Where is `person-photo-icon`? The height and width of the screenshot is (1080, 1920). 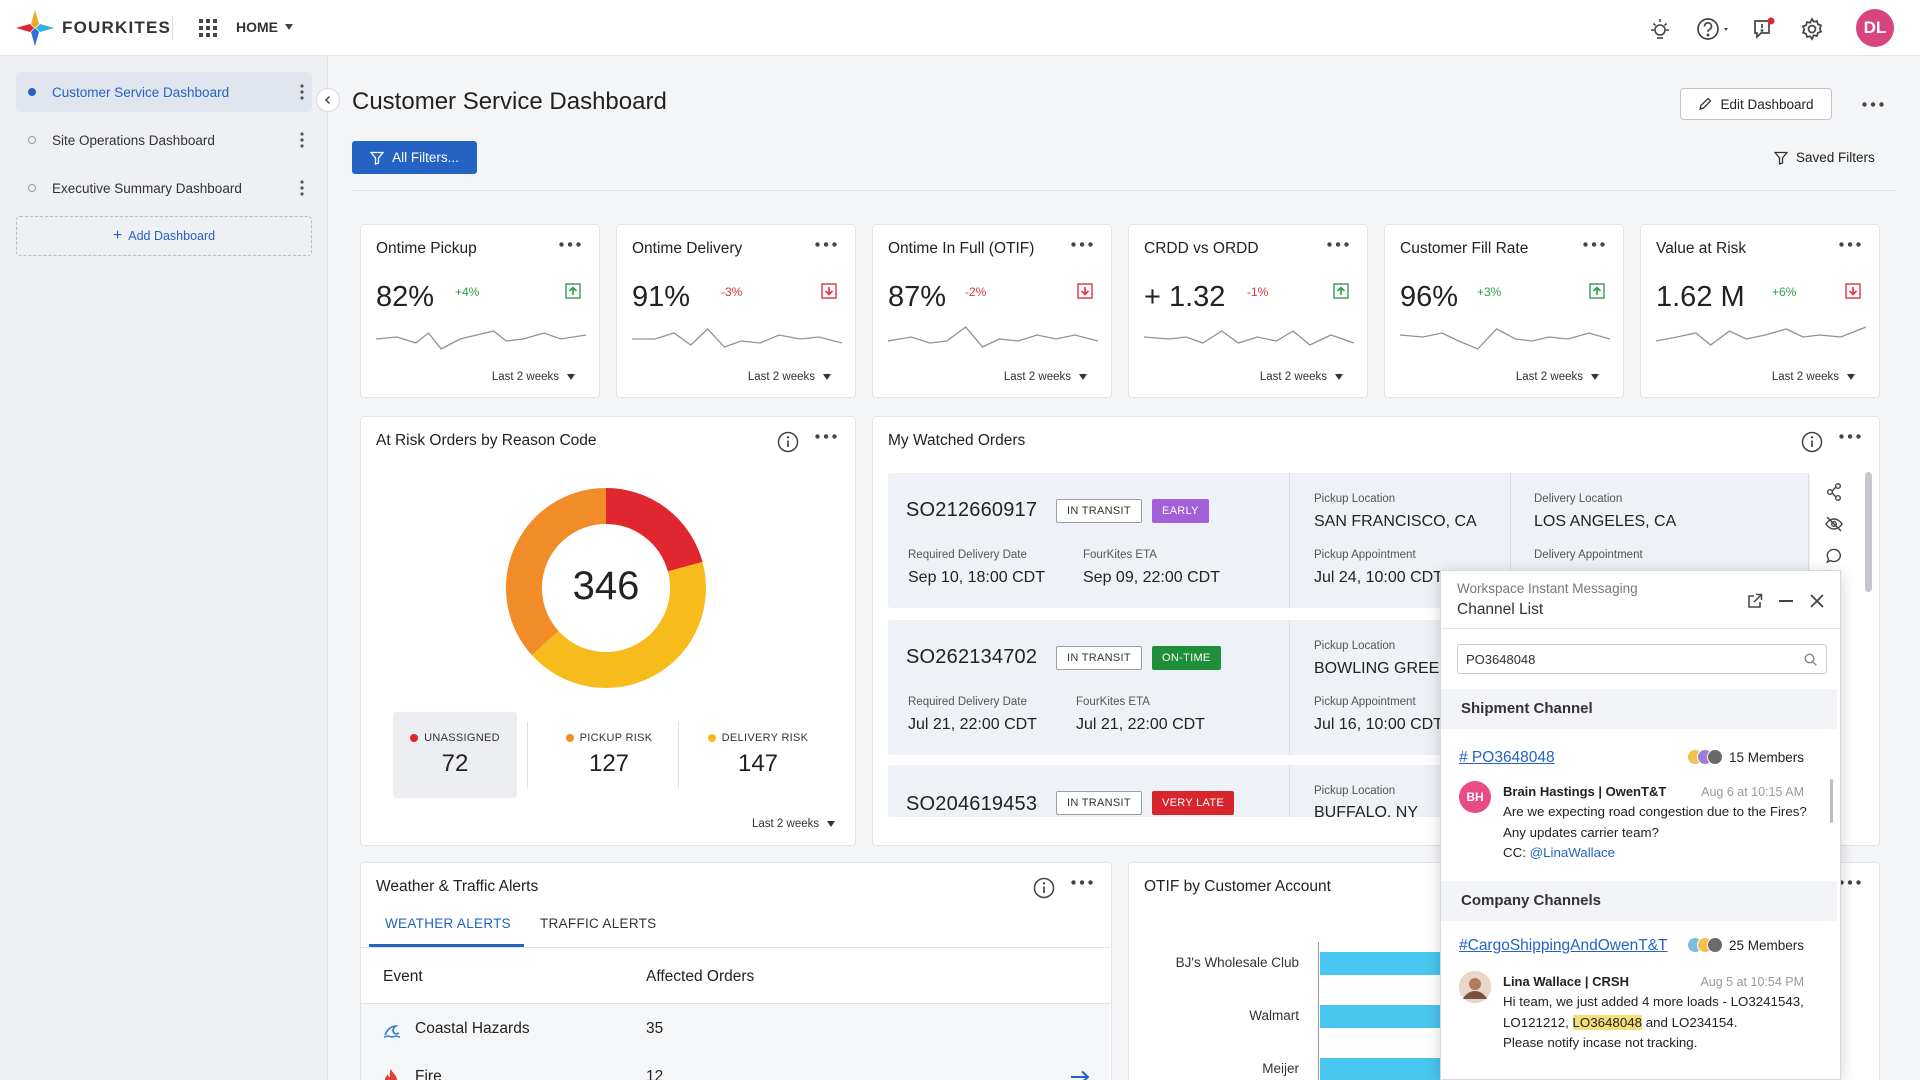
person-photo-icon is located at coordinates (1475, 987).